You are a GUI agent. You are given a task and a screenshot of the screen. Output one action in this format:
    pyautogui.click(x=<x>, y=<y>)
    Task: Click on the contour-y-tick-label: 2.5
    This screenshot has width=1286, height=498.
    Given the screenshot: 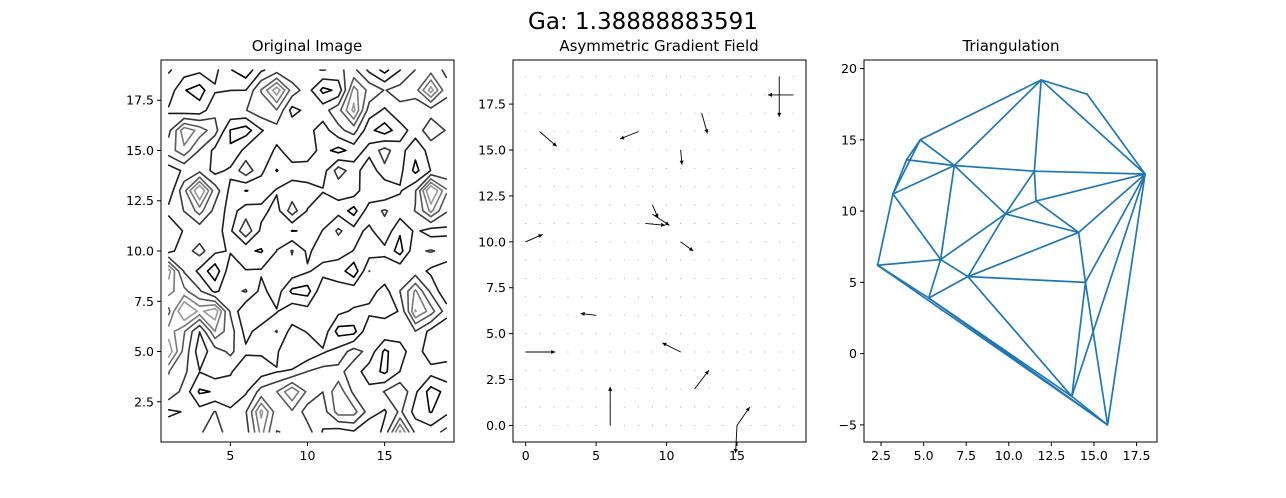 What is the action you would take?
    pyautogui.click(x=144, y=401)
    